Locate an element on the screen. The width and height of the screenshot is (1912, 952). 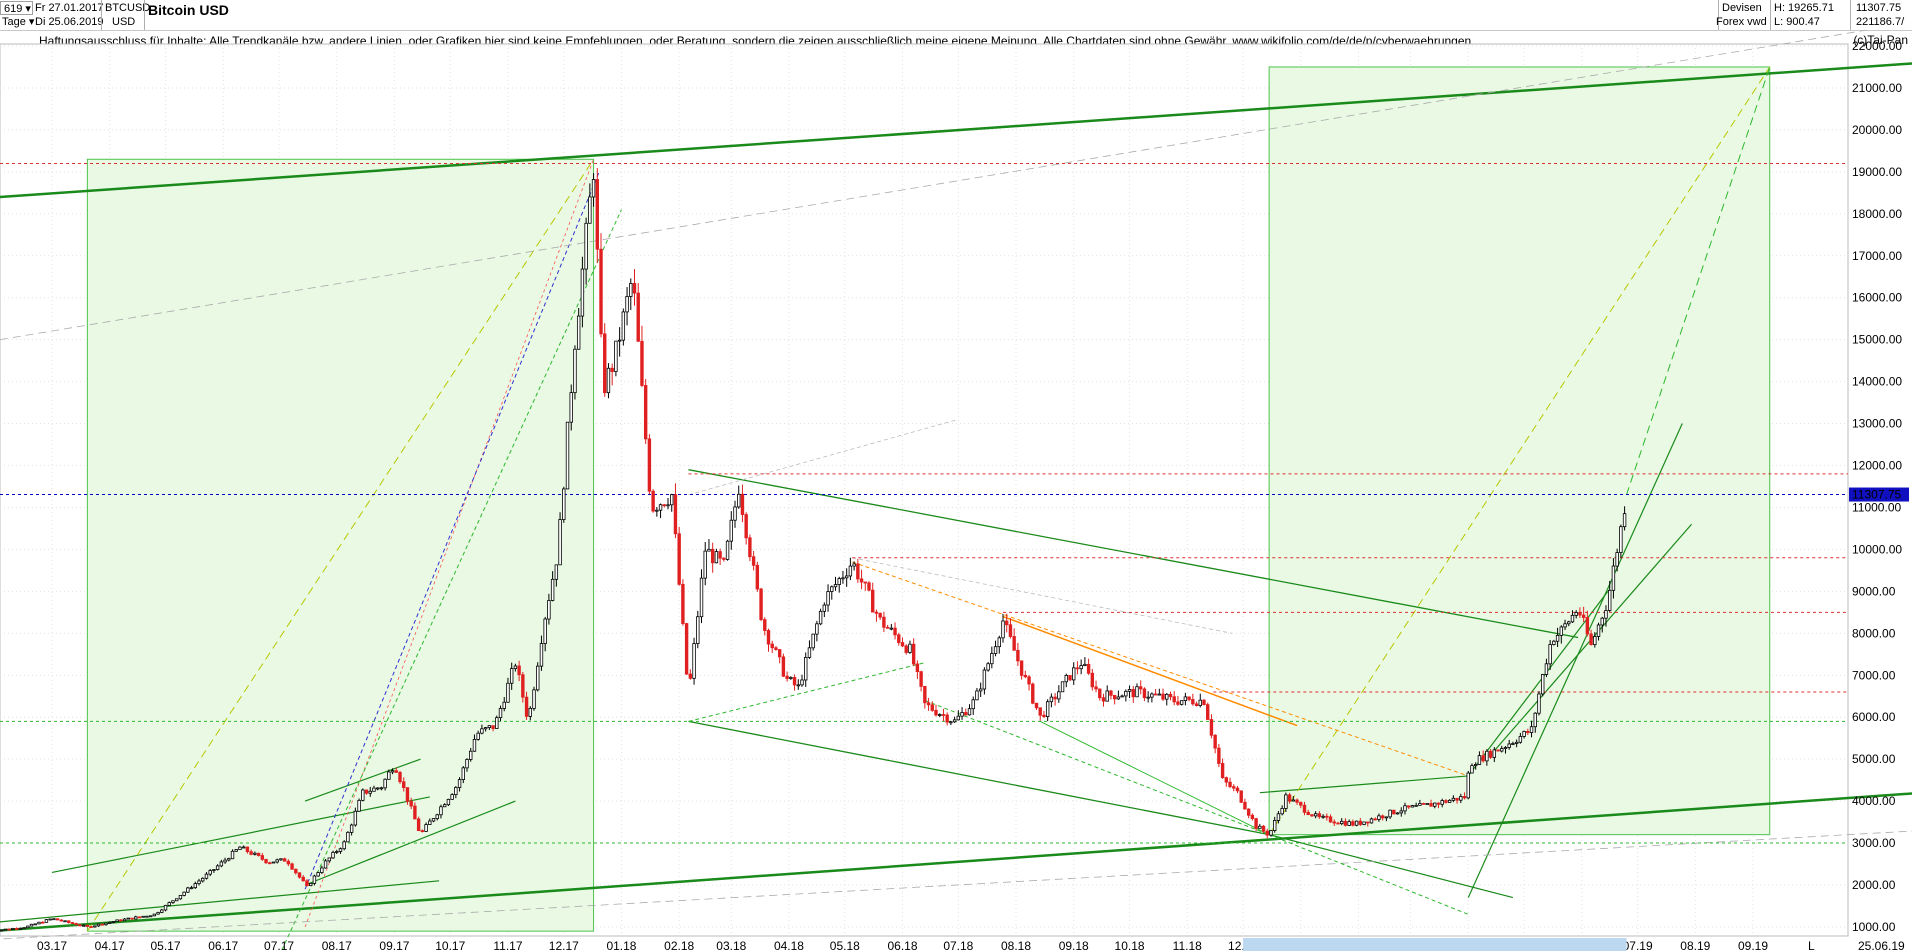
count-select: 619 ▾ is located at coordinates (16, 8).